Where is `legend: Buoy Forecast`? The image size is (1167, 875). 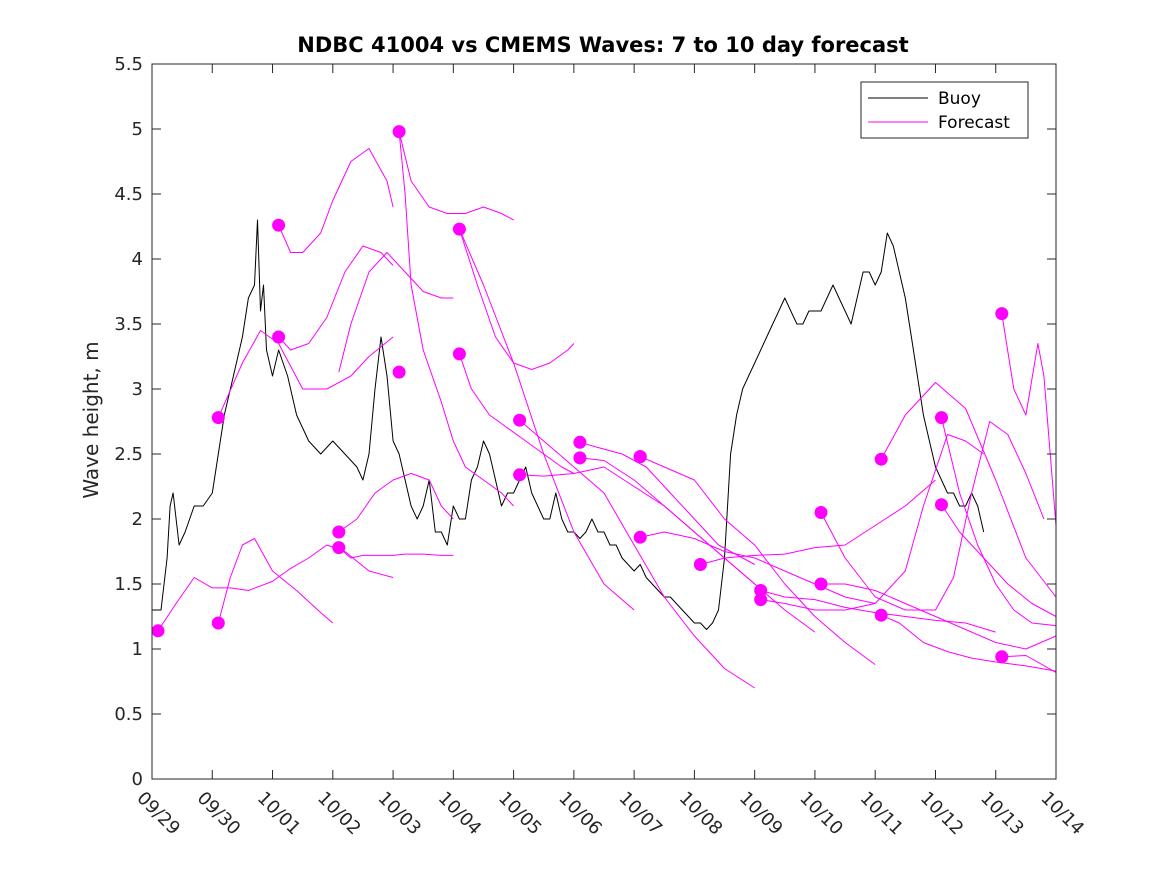 legend: Buoy Forecast is located at coordinates (944, 110).